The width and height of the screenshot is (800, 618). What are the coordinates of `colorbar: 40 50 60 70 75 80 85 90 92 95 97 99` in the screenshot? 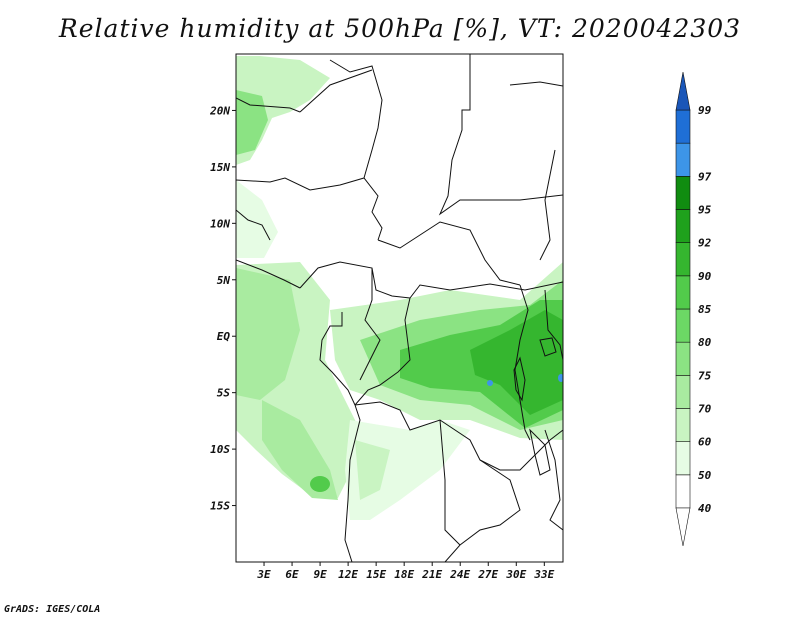 It's located at (693, 309).